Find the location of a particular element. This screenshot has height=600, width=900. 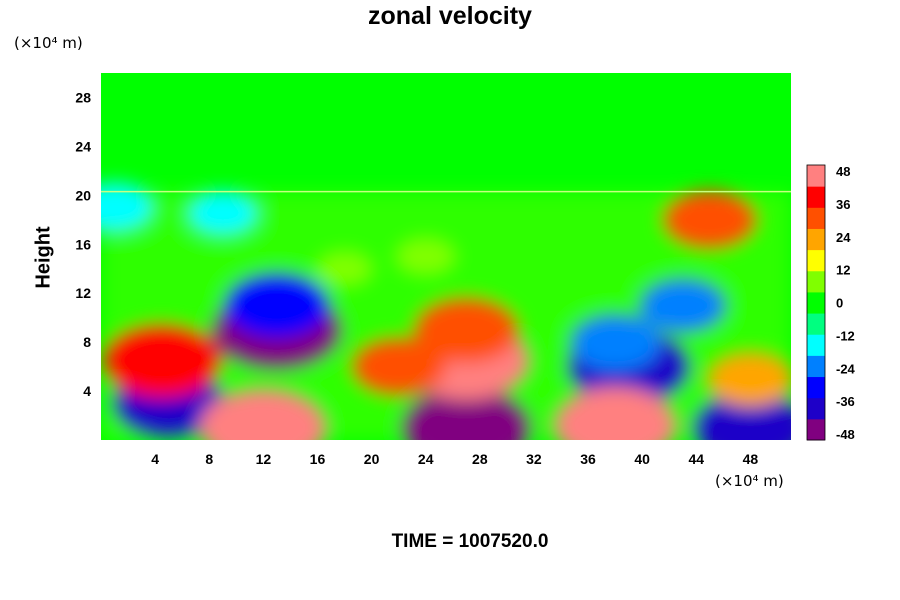

y-tick-label: 16 is located at coordinates (83, 244).